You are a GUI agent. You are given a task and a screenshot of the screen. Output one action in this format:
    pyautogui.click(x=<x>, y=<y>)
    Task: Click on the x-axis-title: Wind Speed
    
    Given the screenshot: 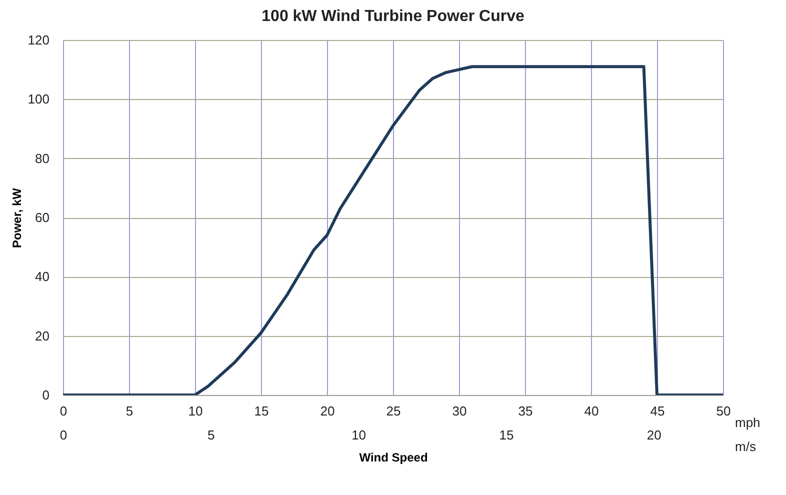 What is the action you would take?
    pyautogui.click(x=393, y=457)
    